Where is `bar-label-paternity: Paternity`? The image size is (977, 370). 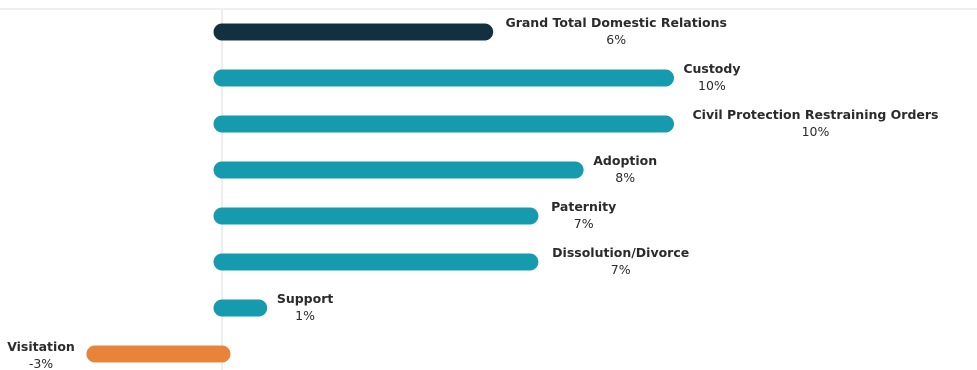
bar-label-paternity: Paternity is located at coordinates (583, 206).